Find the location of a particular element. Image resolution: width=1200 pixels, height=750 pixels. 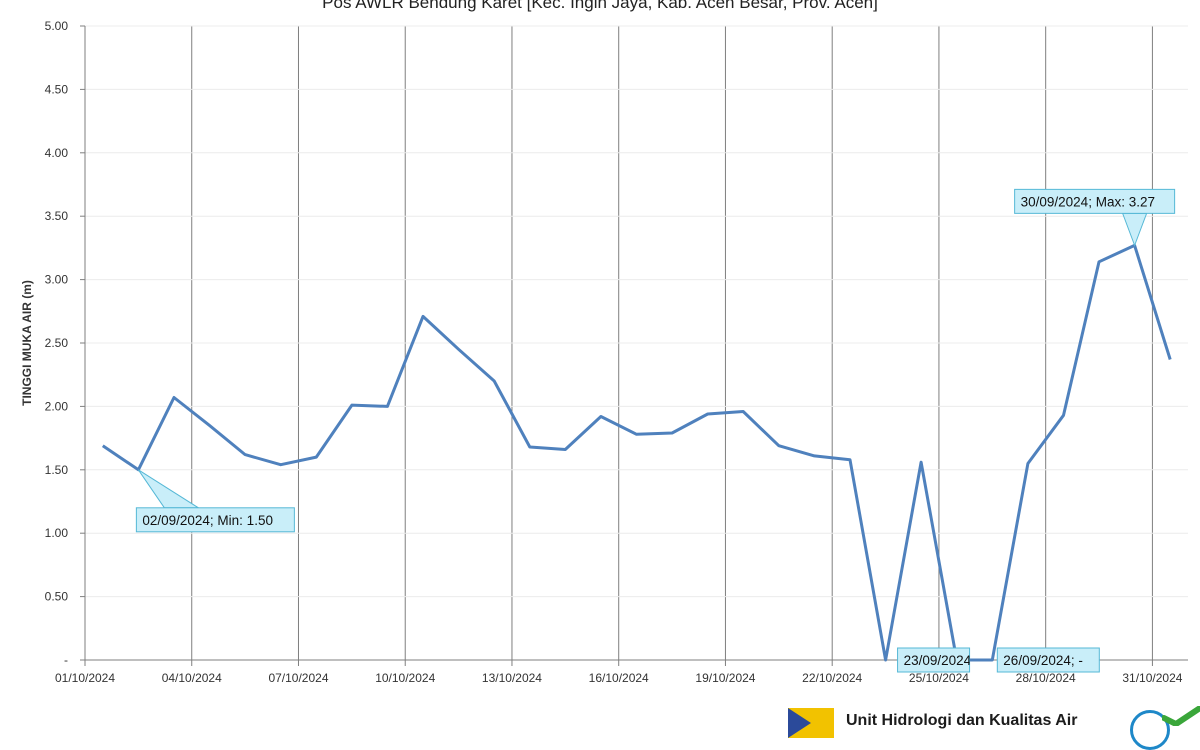

callout-label: 26/09/2024; - is located at coordinates (1043, 660).